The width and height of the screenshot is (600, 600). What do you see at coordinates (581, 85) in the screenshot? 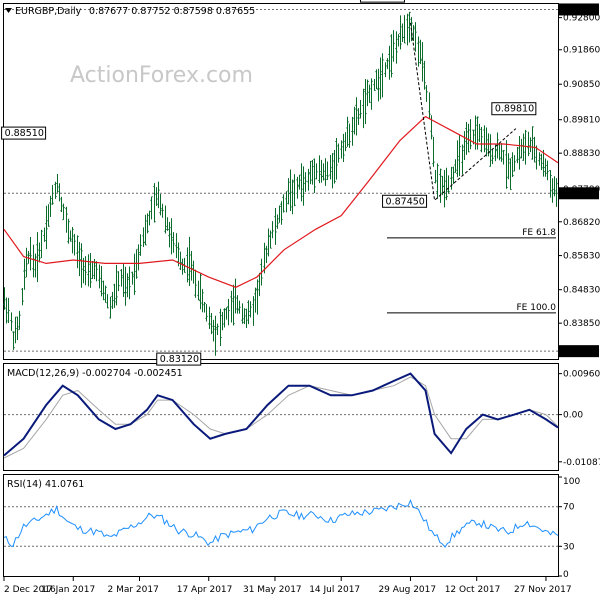
I see `price-ytick-label: 0.90850` at bounding box center [581, 85].